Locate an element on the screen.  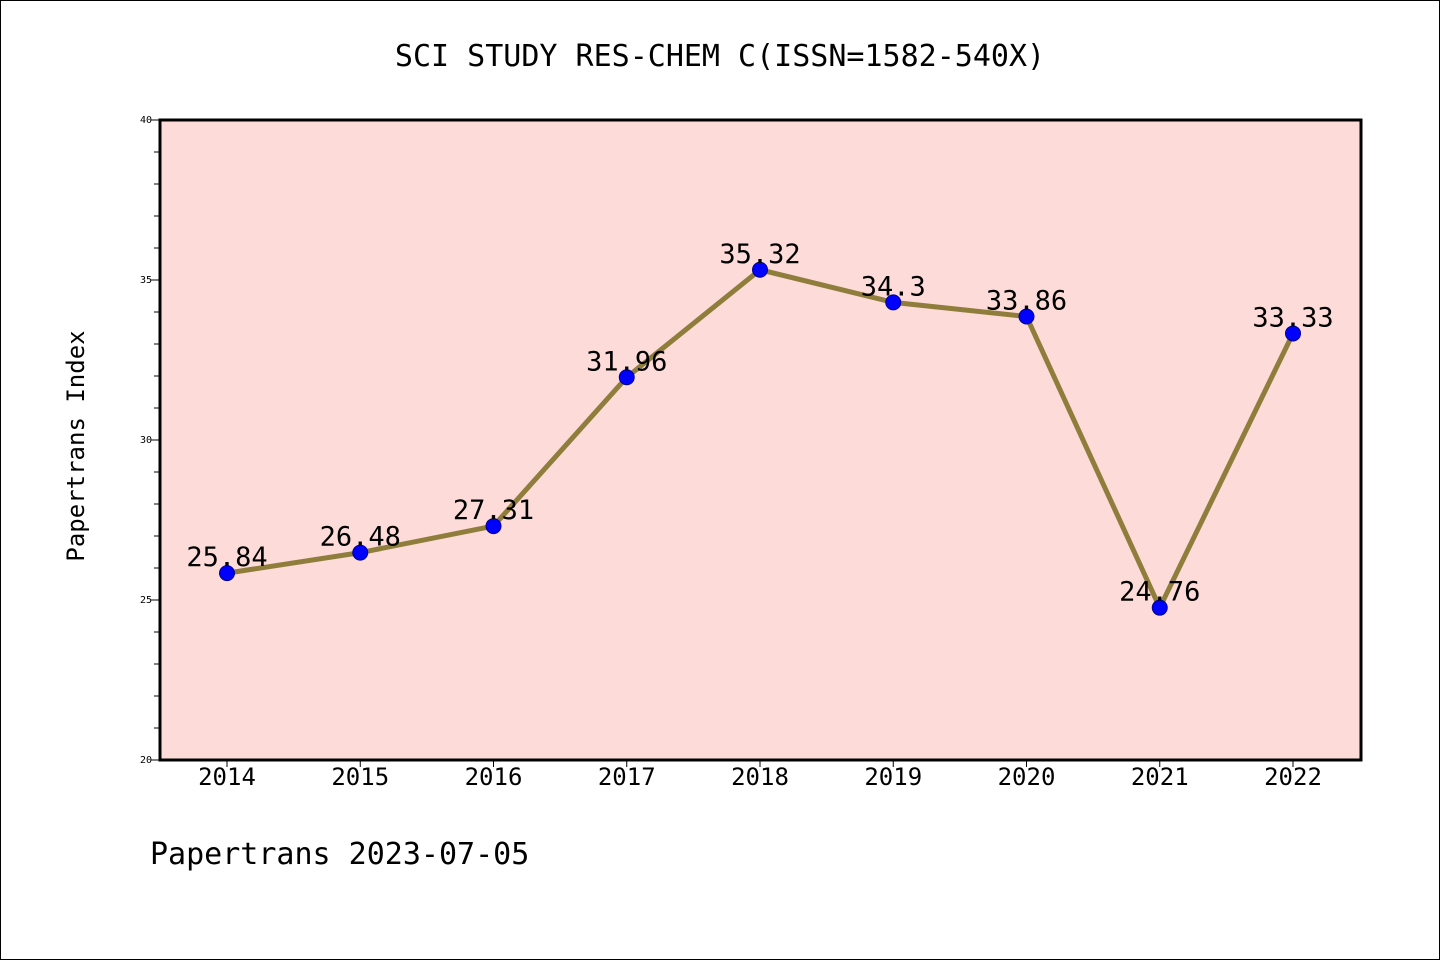
y-tick-label: 20 is located at coordinates (146, 760).